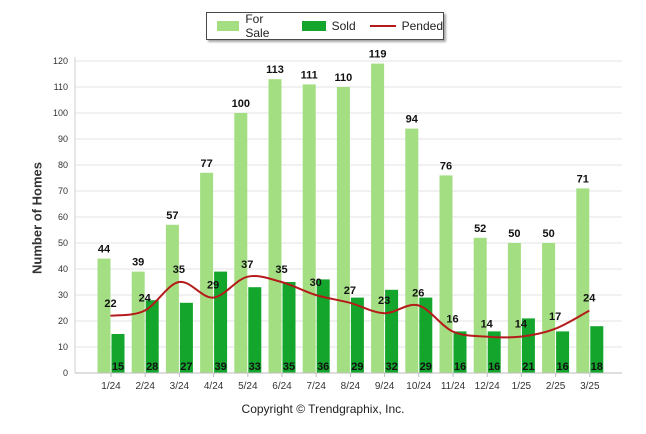  What do you see at coordinates (104, 250) in the screenshot?
I see `data-label-for-sale: 44` at bounding box center [104, 250].